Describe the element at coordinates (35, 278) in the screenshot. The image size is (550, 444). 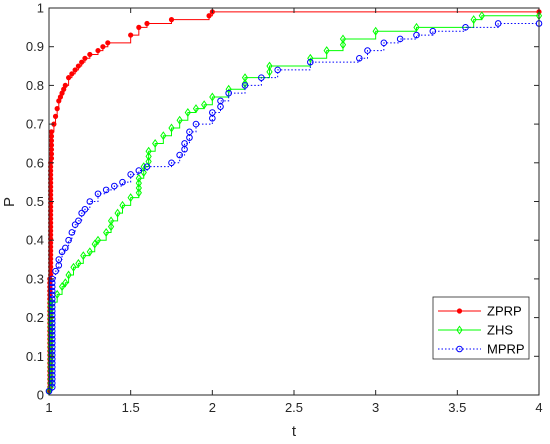
I see `y-tick-label: 0.3` at that location.